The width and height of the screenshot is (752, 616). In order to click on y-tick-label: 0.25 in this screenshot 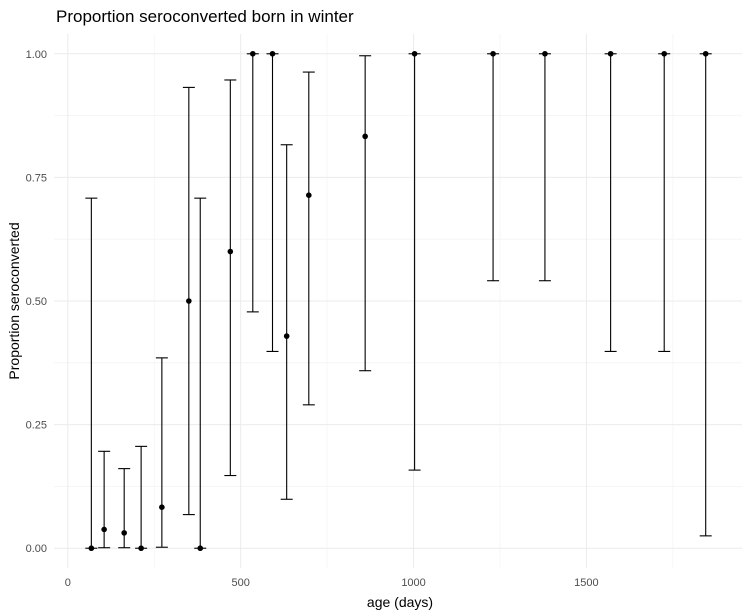, I will do `click(36, 426)`.